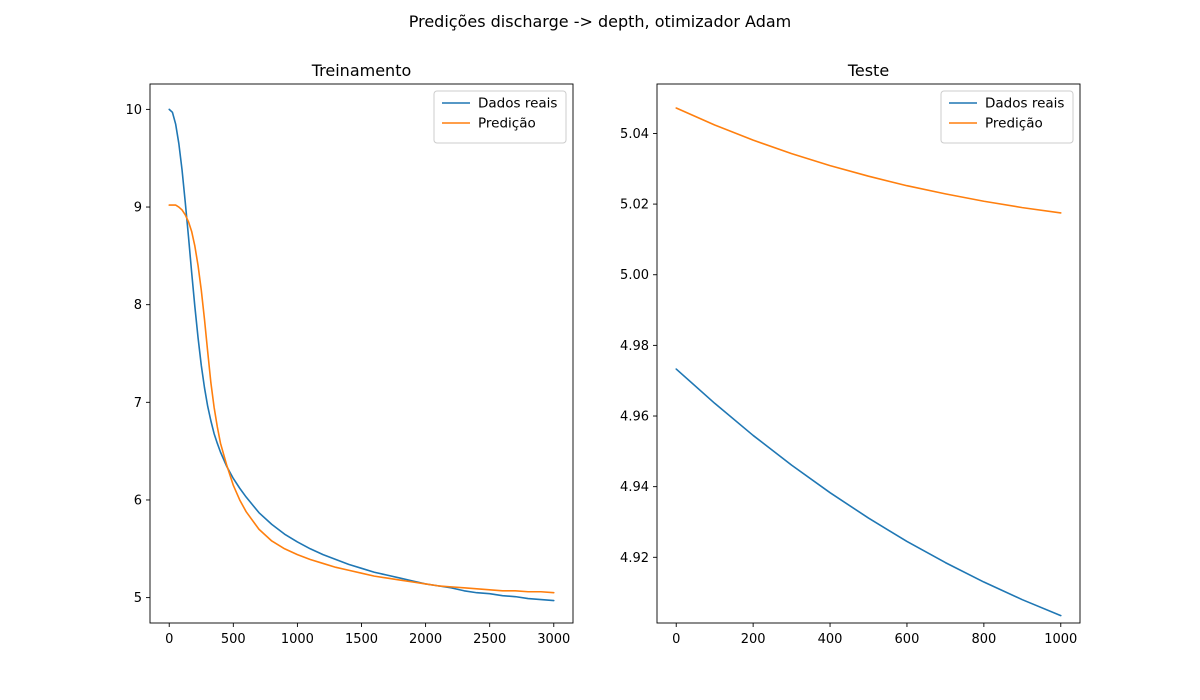 The height and width of the screenshot is (700, 1200). What do you see at coordinates (634, 346) in the screenshot?
I see `y-tick-label: 4.98` at bounding box center [634, 346].